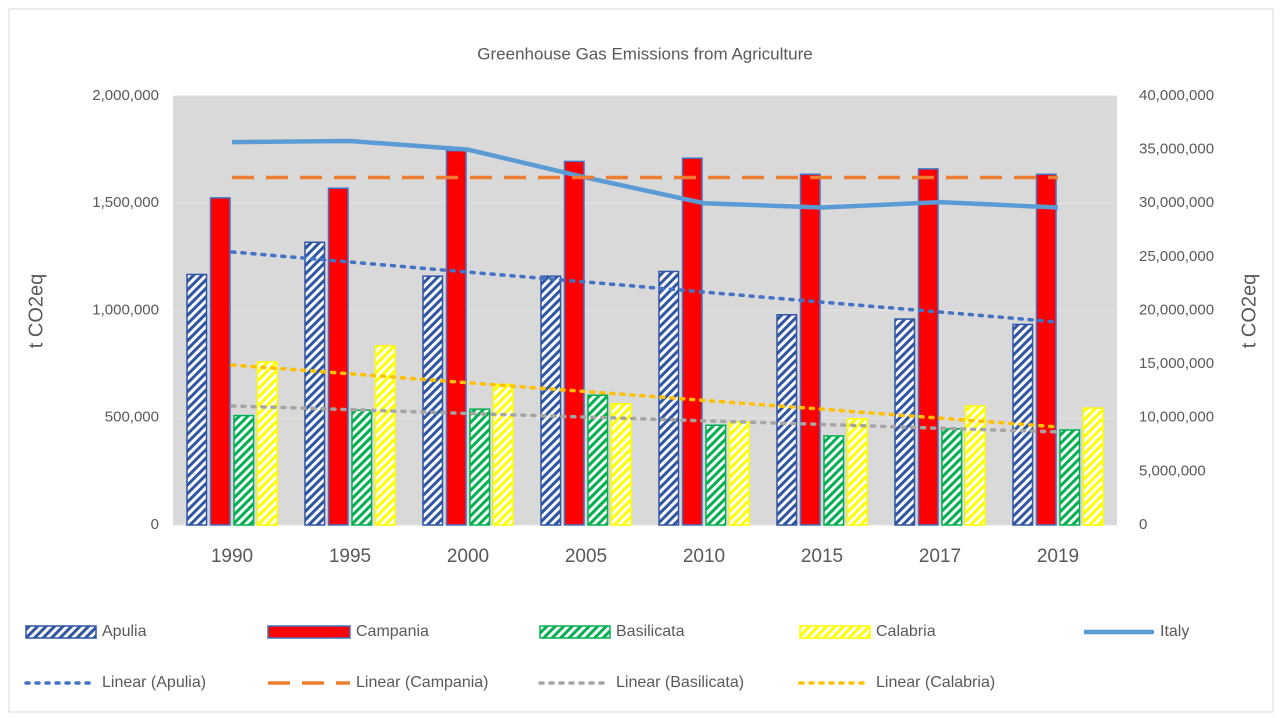 This screenshot has width=1282, height=718. What do you see at coordinates (124, 631) in the screenshot?
I see `legend-label: Apulia` at bounding box center [124, 631].